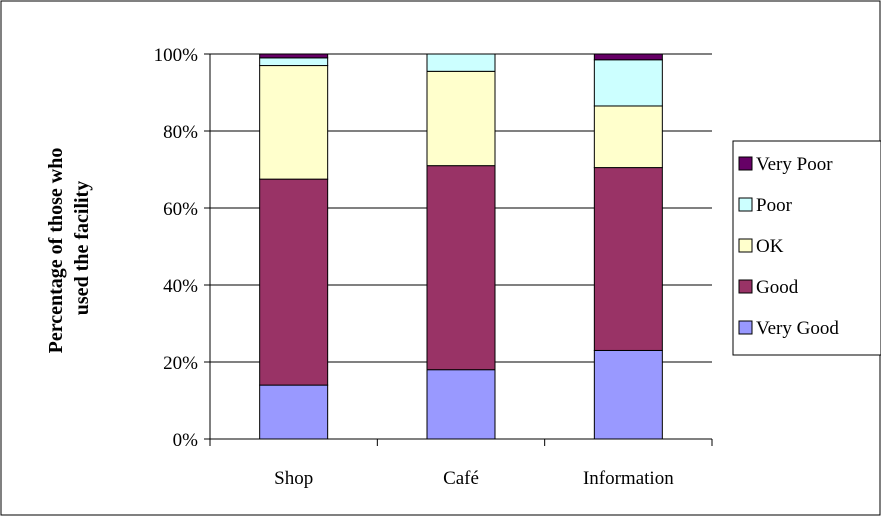 The width and height of the screenshot is (881, 516). I want to click on x-category-label: Information, so click(628, 478).